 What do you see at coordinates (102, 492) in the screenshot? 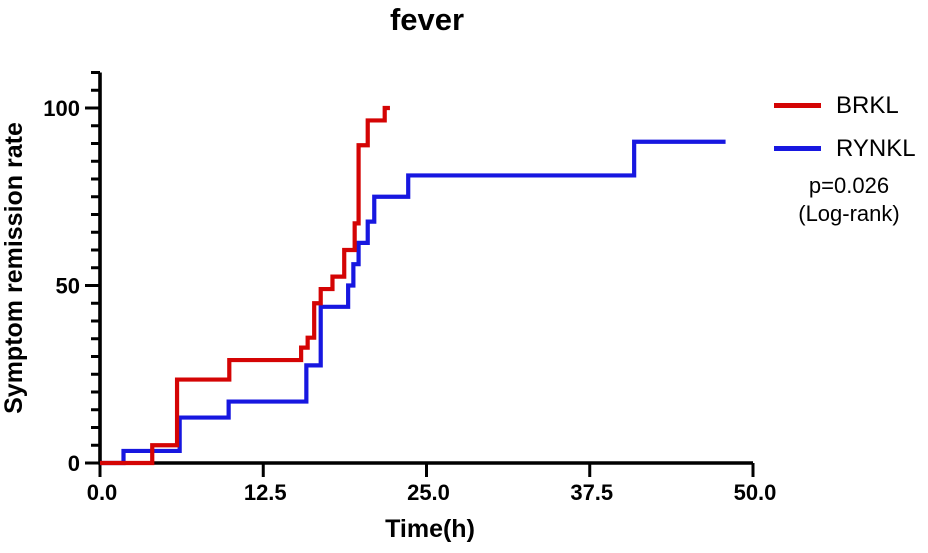
I see `x-tick-label: 0.0` at bounding box center [102, 492].